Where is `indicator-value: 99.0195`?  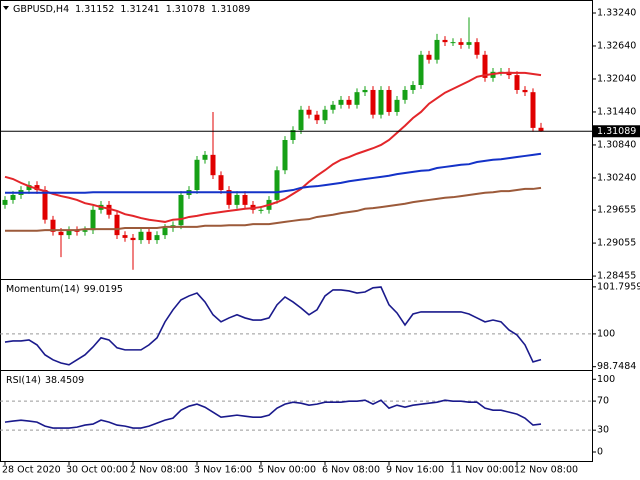 indicator-value: 99.0195 is located at coordinates (103, 289).